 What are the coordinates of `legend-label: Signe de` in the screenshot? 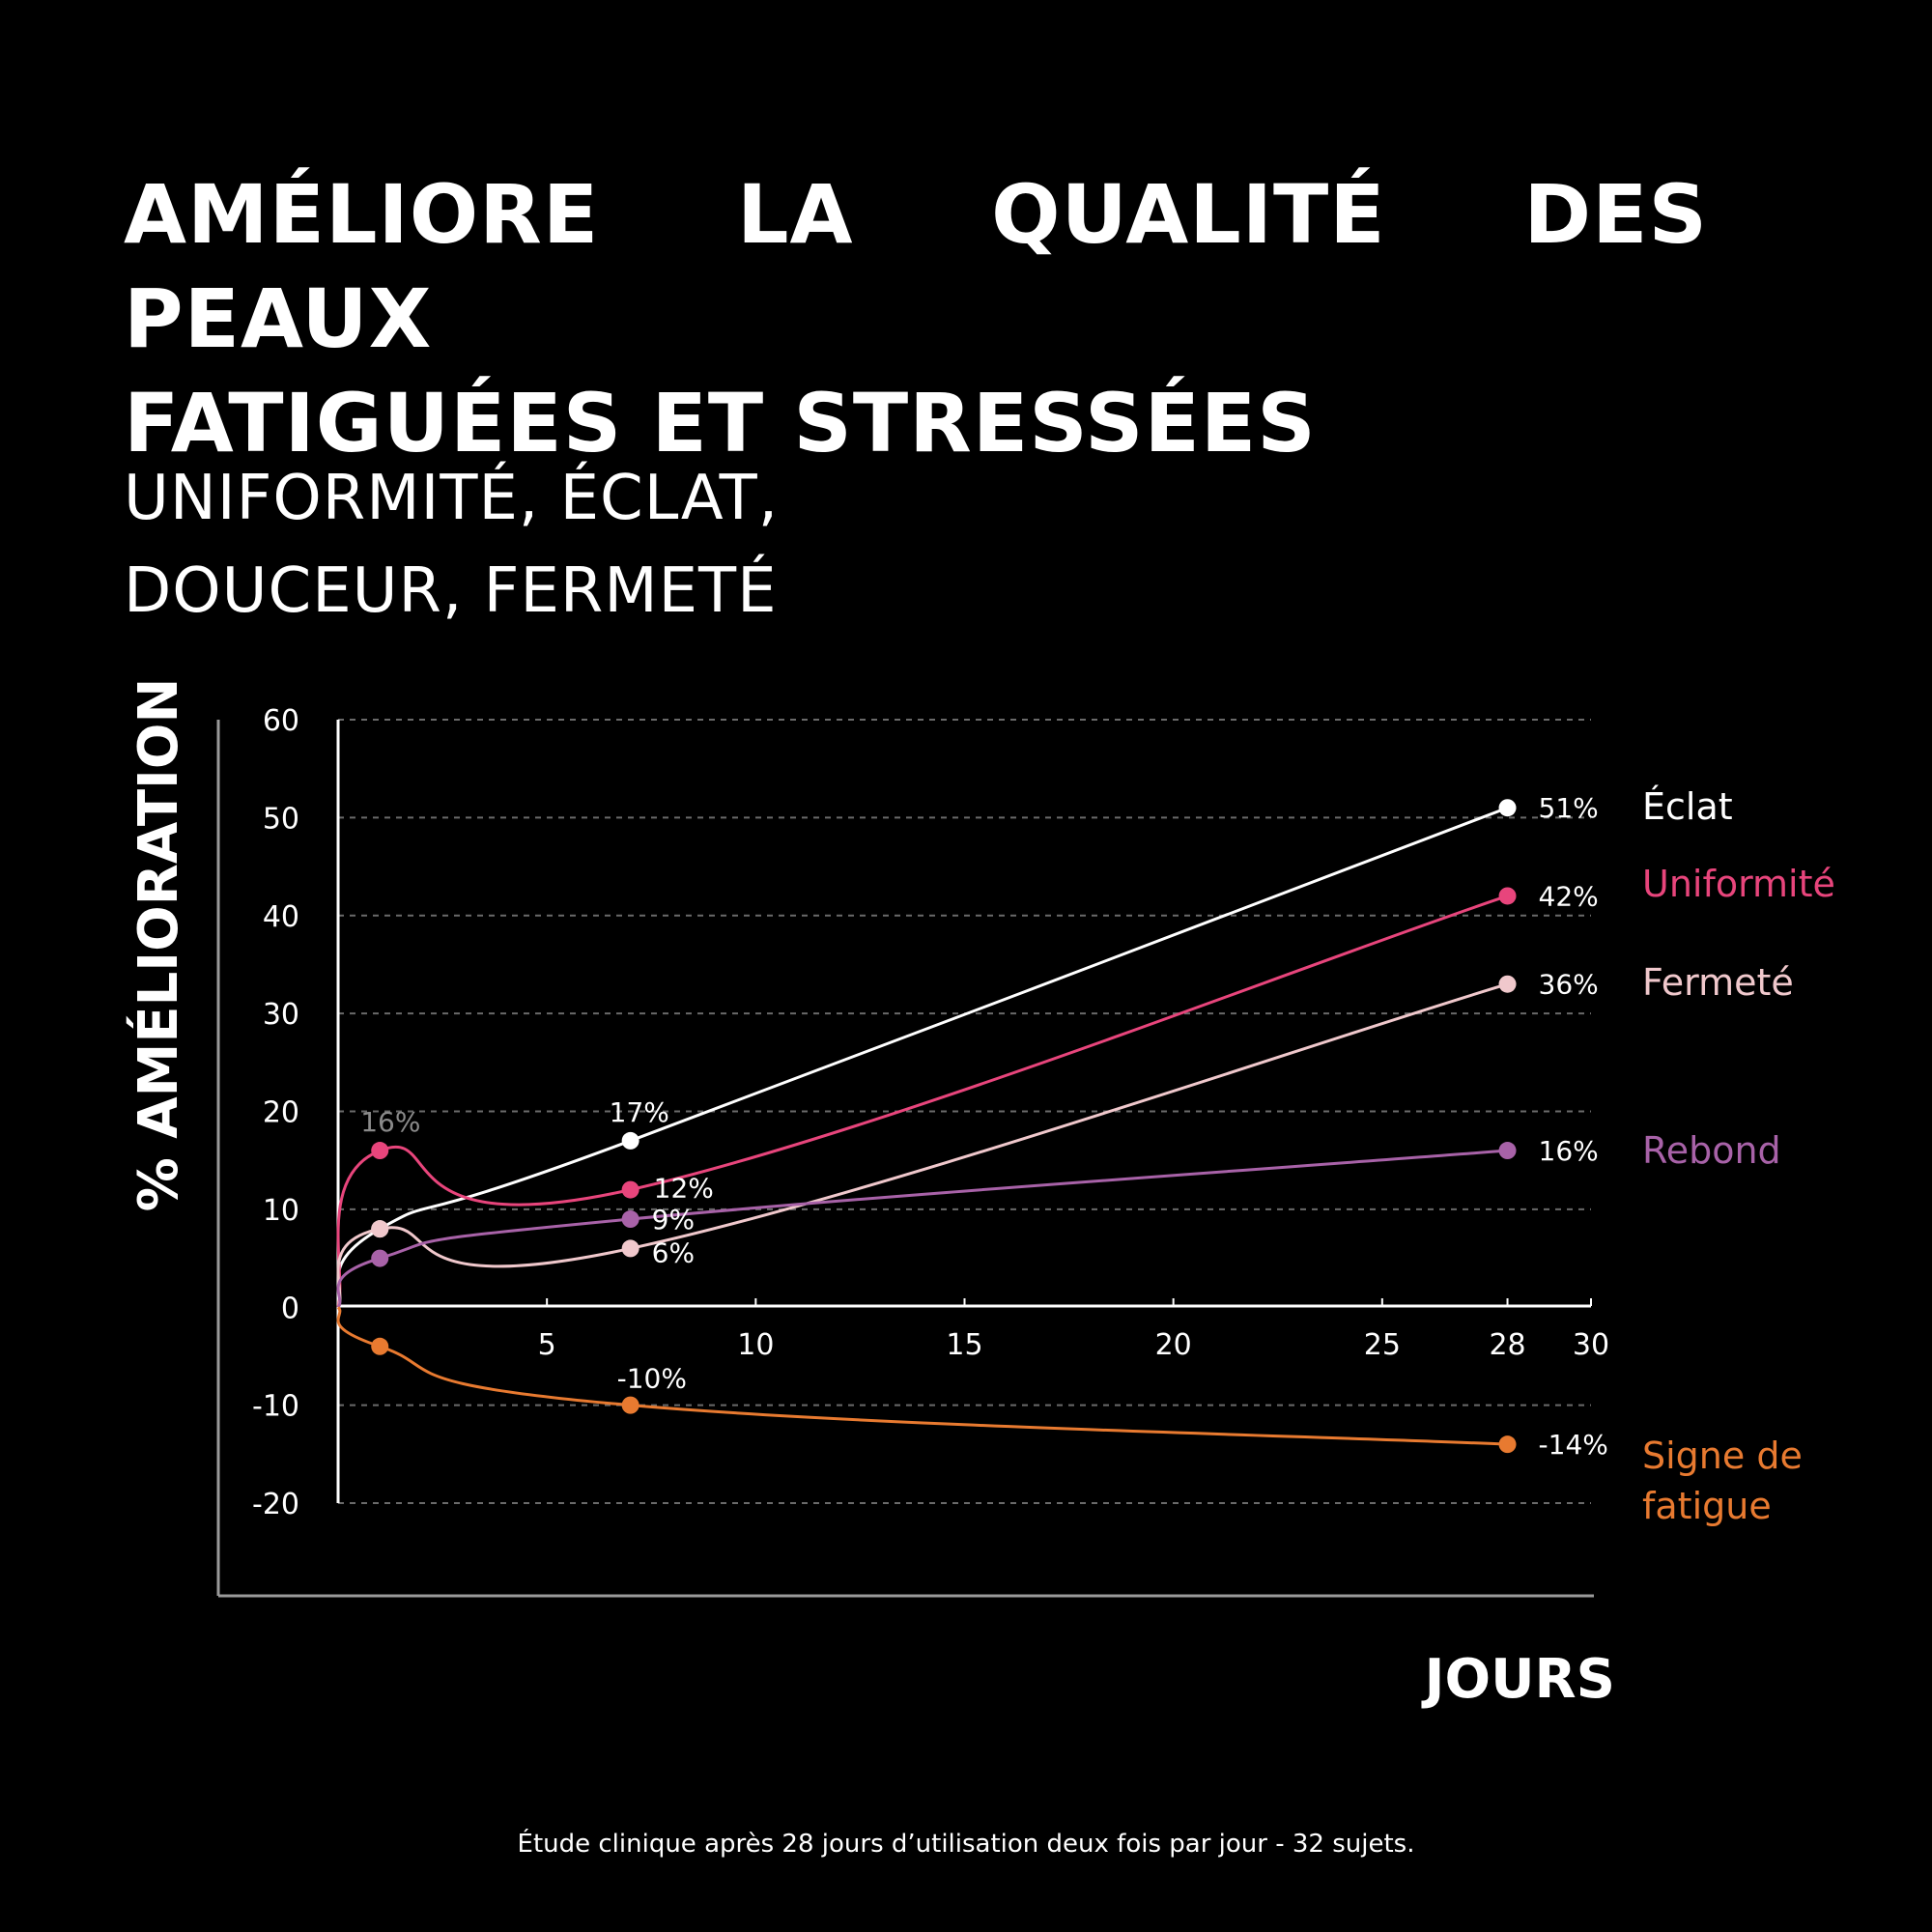 It's located at (1722, 1456).